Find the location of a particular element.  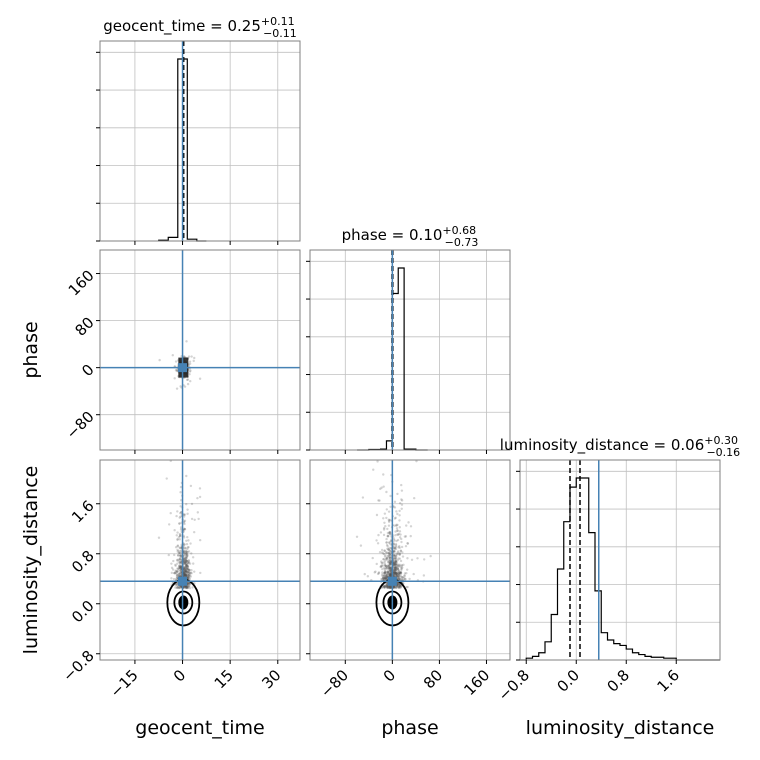

y-axis-label-phase: phase is located at coordinates (31, 349).